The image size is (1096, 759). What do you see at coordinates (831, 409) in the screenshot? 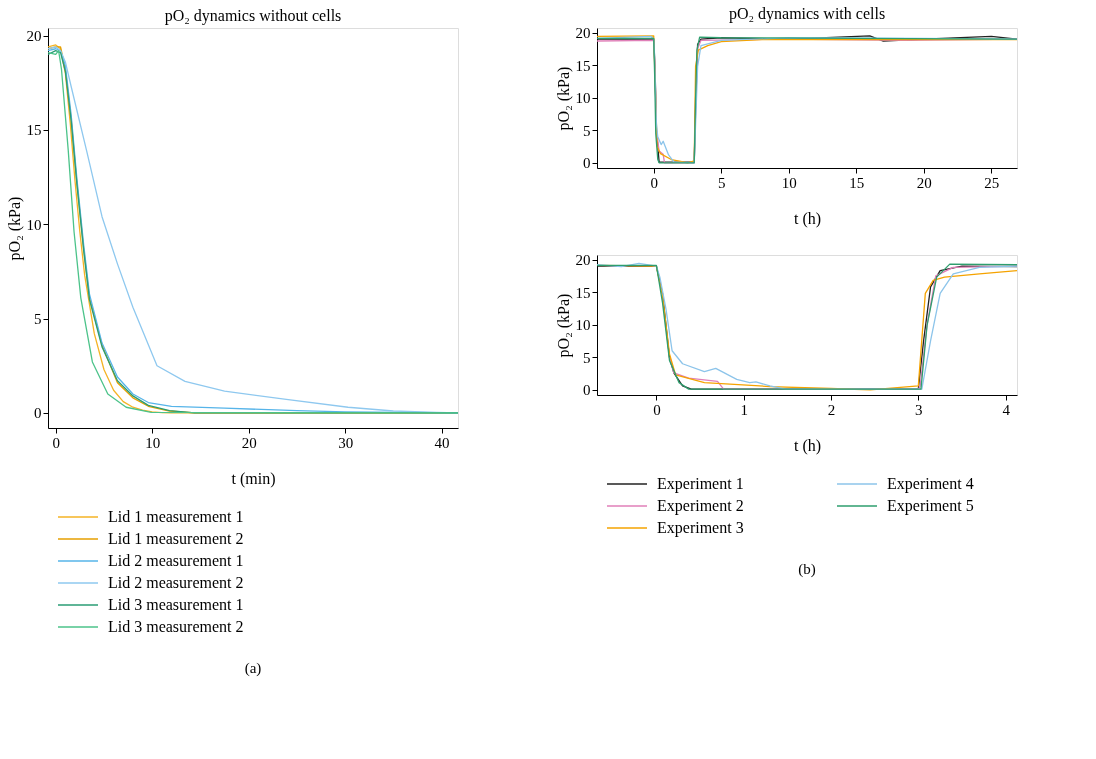
I see `x-tick-label: 2` at bounding box center [831, 409].